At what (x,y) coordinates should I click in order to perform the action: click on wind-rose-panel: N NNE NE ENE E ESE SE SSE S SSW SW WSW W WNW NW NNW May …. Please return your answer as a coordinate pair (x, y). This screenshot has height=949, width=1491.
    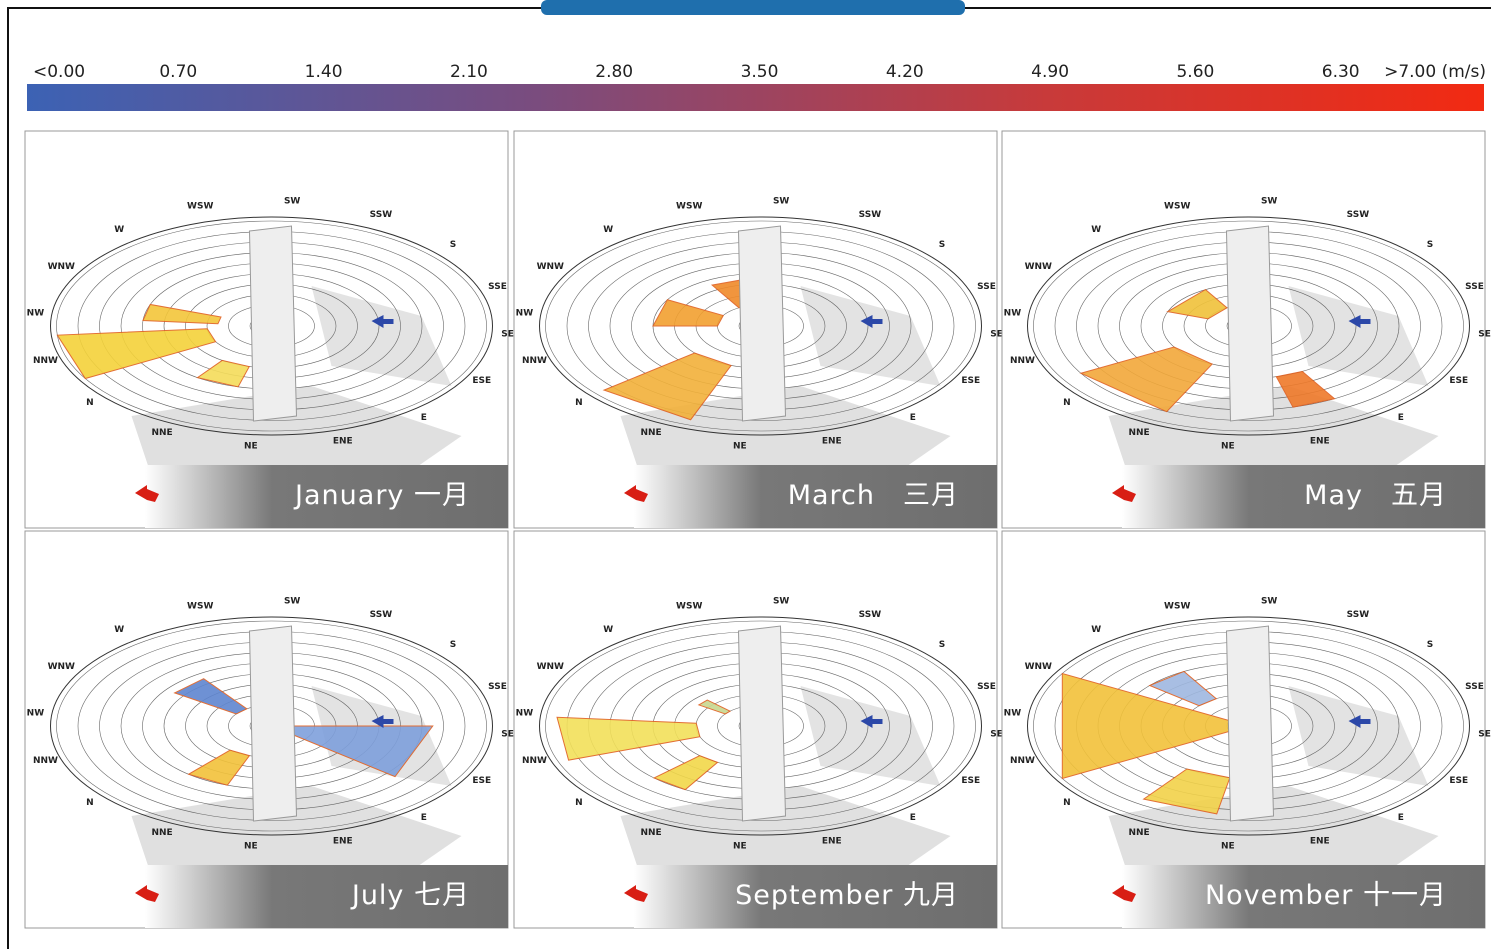
    Looking at the image, I should click on (1246, 329).